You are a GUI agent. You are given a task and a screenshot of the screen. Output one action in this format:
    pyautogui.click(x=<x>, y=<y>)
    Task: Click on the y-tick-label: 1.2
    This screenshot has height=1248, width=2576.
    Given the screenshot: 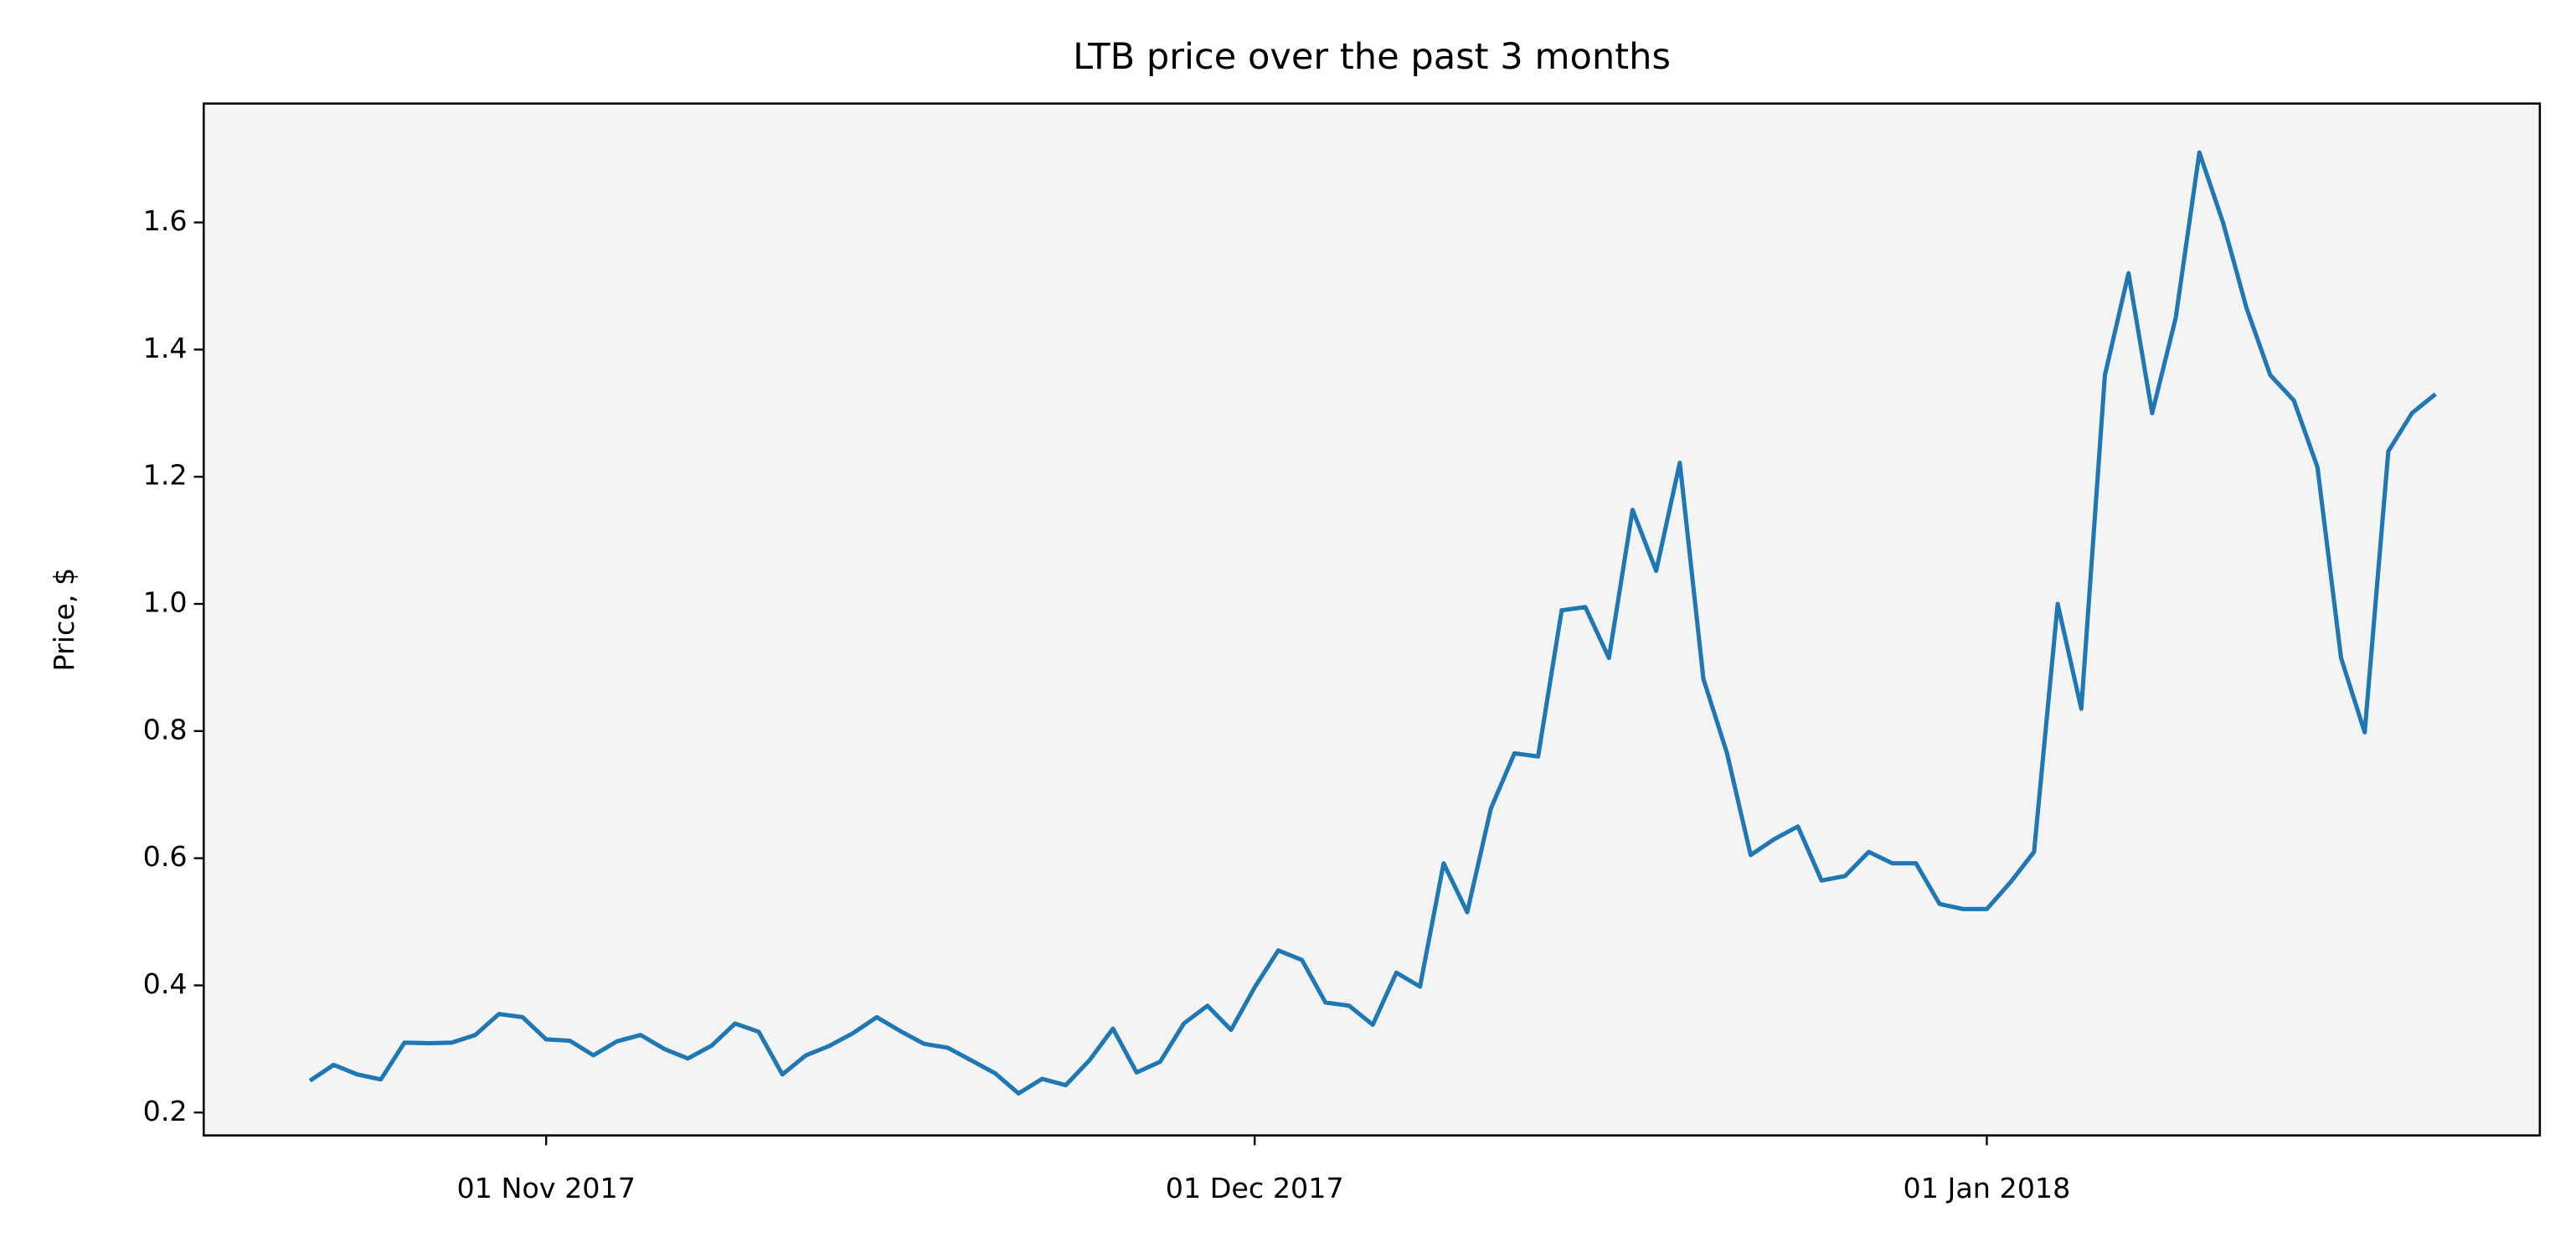 What is the action you would take?
    pyautogui.click(x=165, y=475)
    